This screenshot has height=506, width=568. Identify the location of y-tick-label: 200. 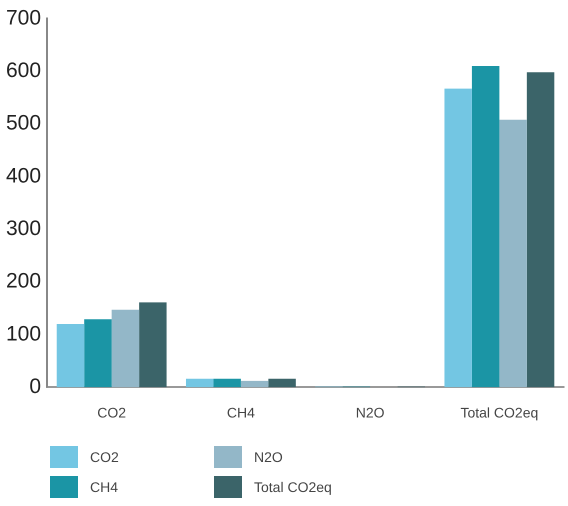
(24, 281).